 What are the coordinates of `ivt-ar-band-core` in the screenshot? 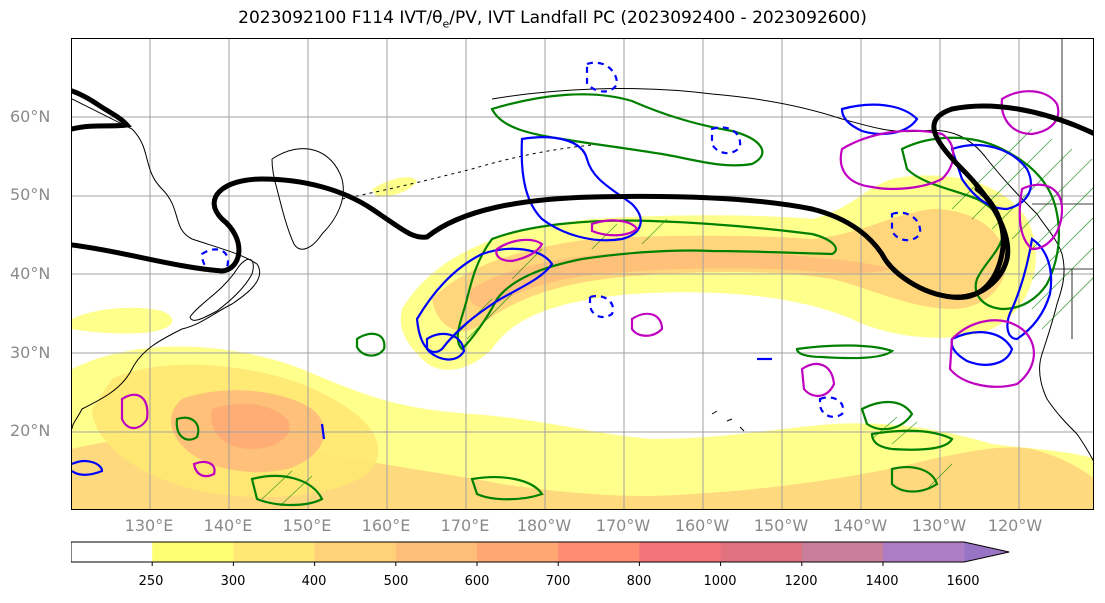 It's located at (680, 279).